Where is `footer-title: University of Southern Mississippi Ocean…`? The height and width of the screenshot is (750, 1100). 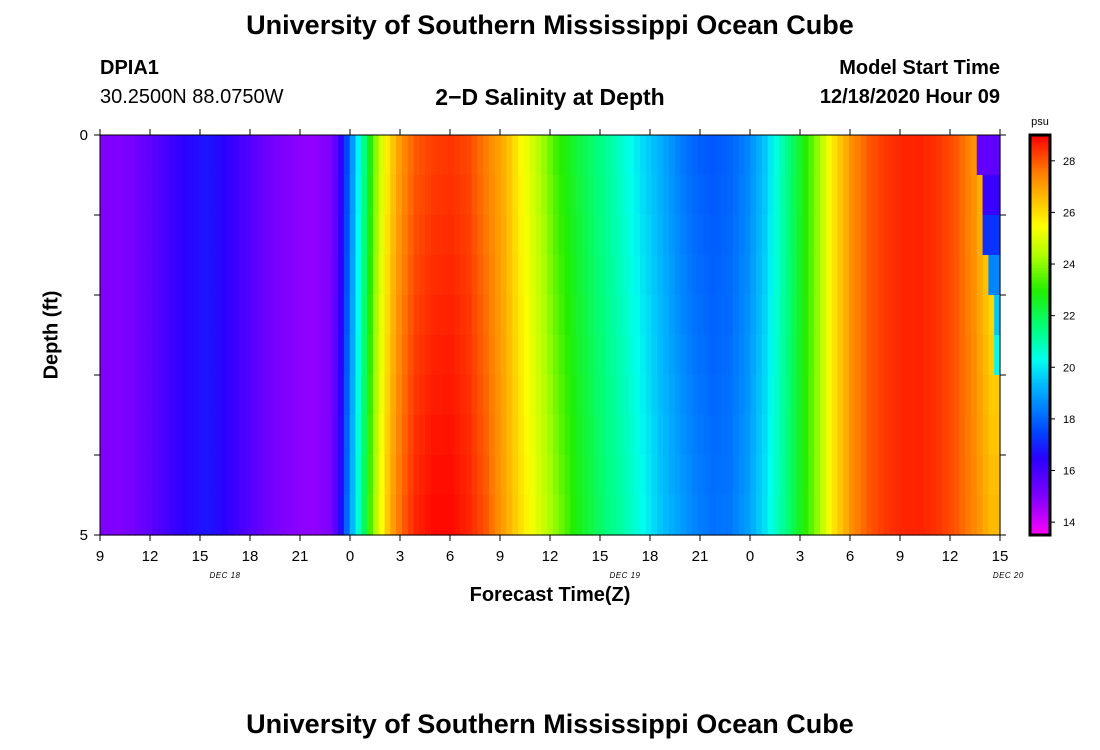 footer-title: University of Southern Mississippi Ocean… is located at coordinates (550, 724).